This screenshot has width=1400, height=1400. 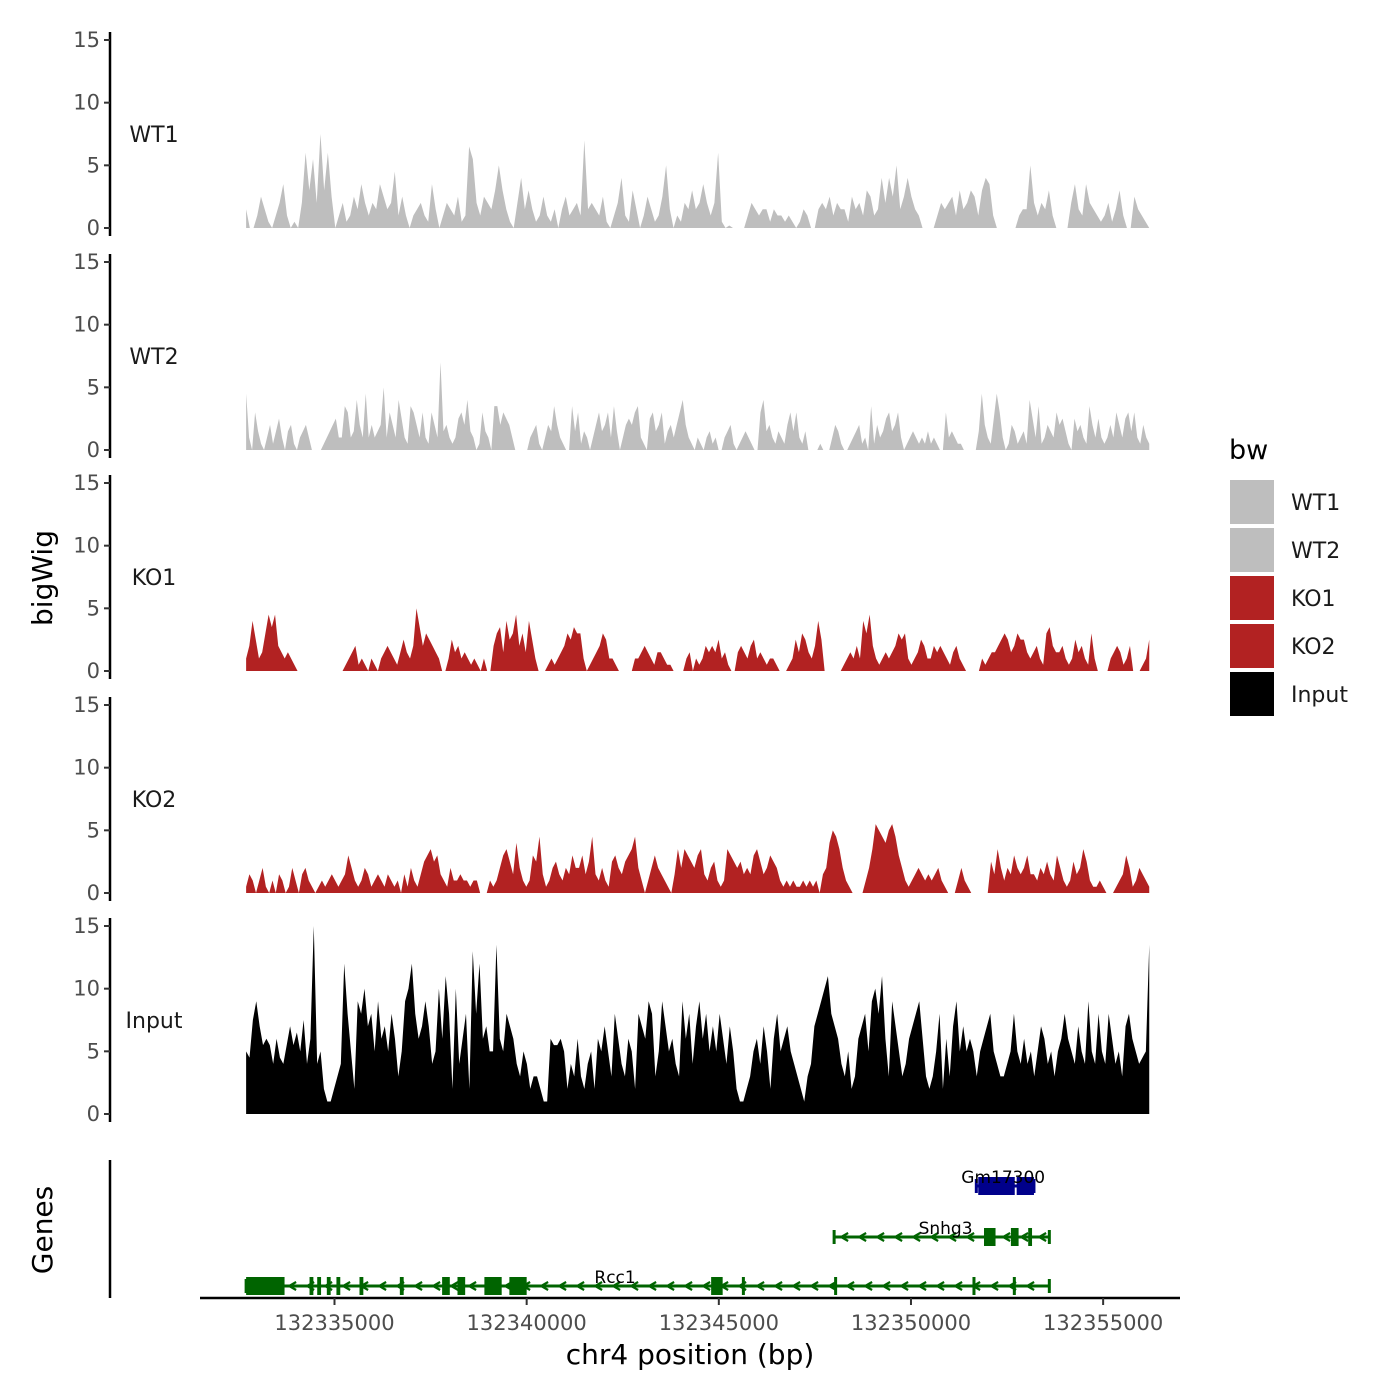 What do you see at coordinates (690, 1354) in the screenshot?
I see `x-axis-title: chr4 position (bp)` at bounding box center [690, 1354].